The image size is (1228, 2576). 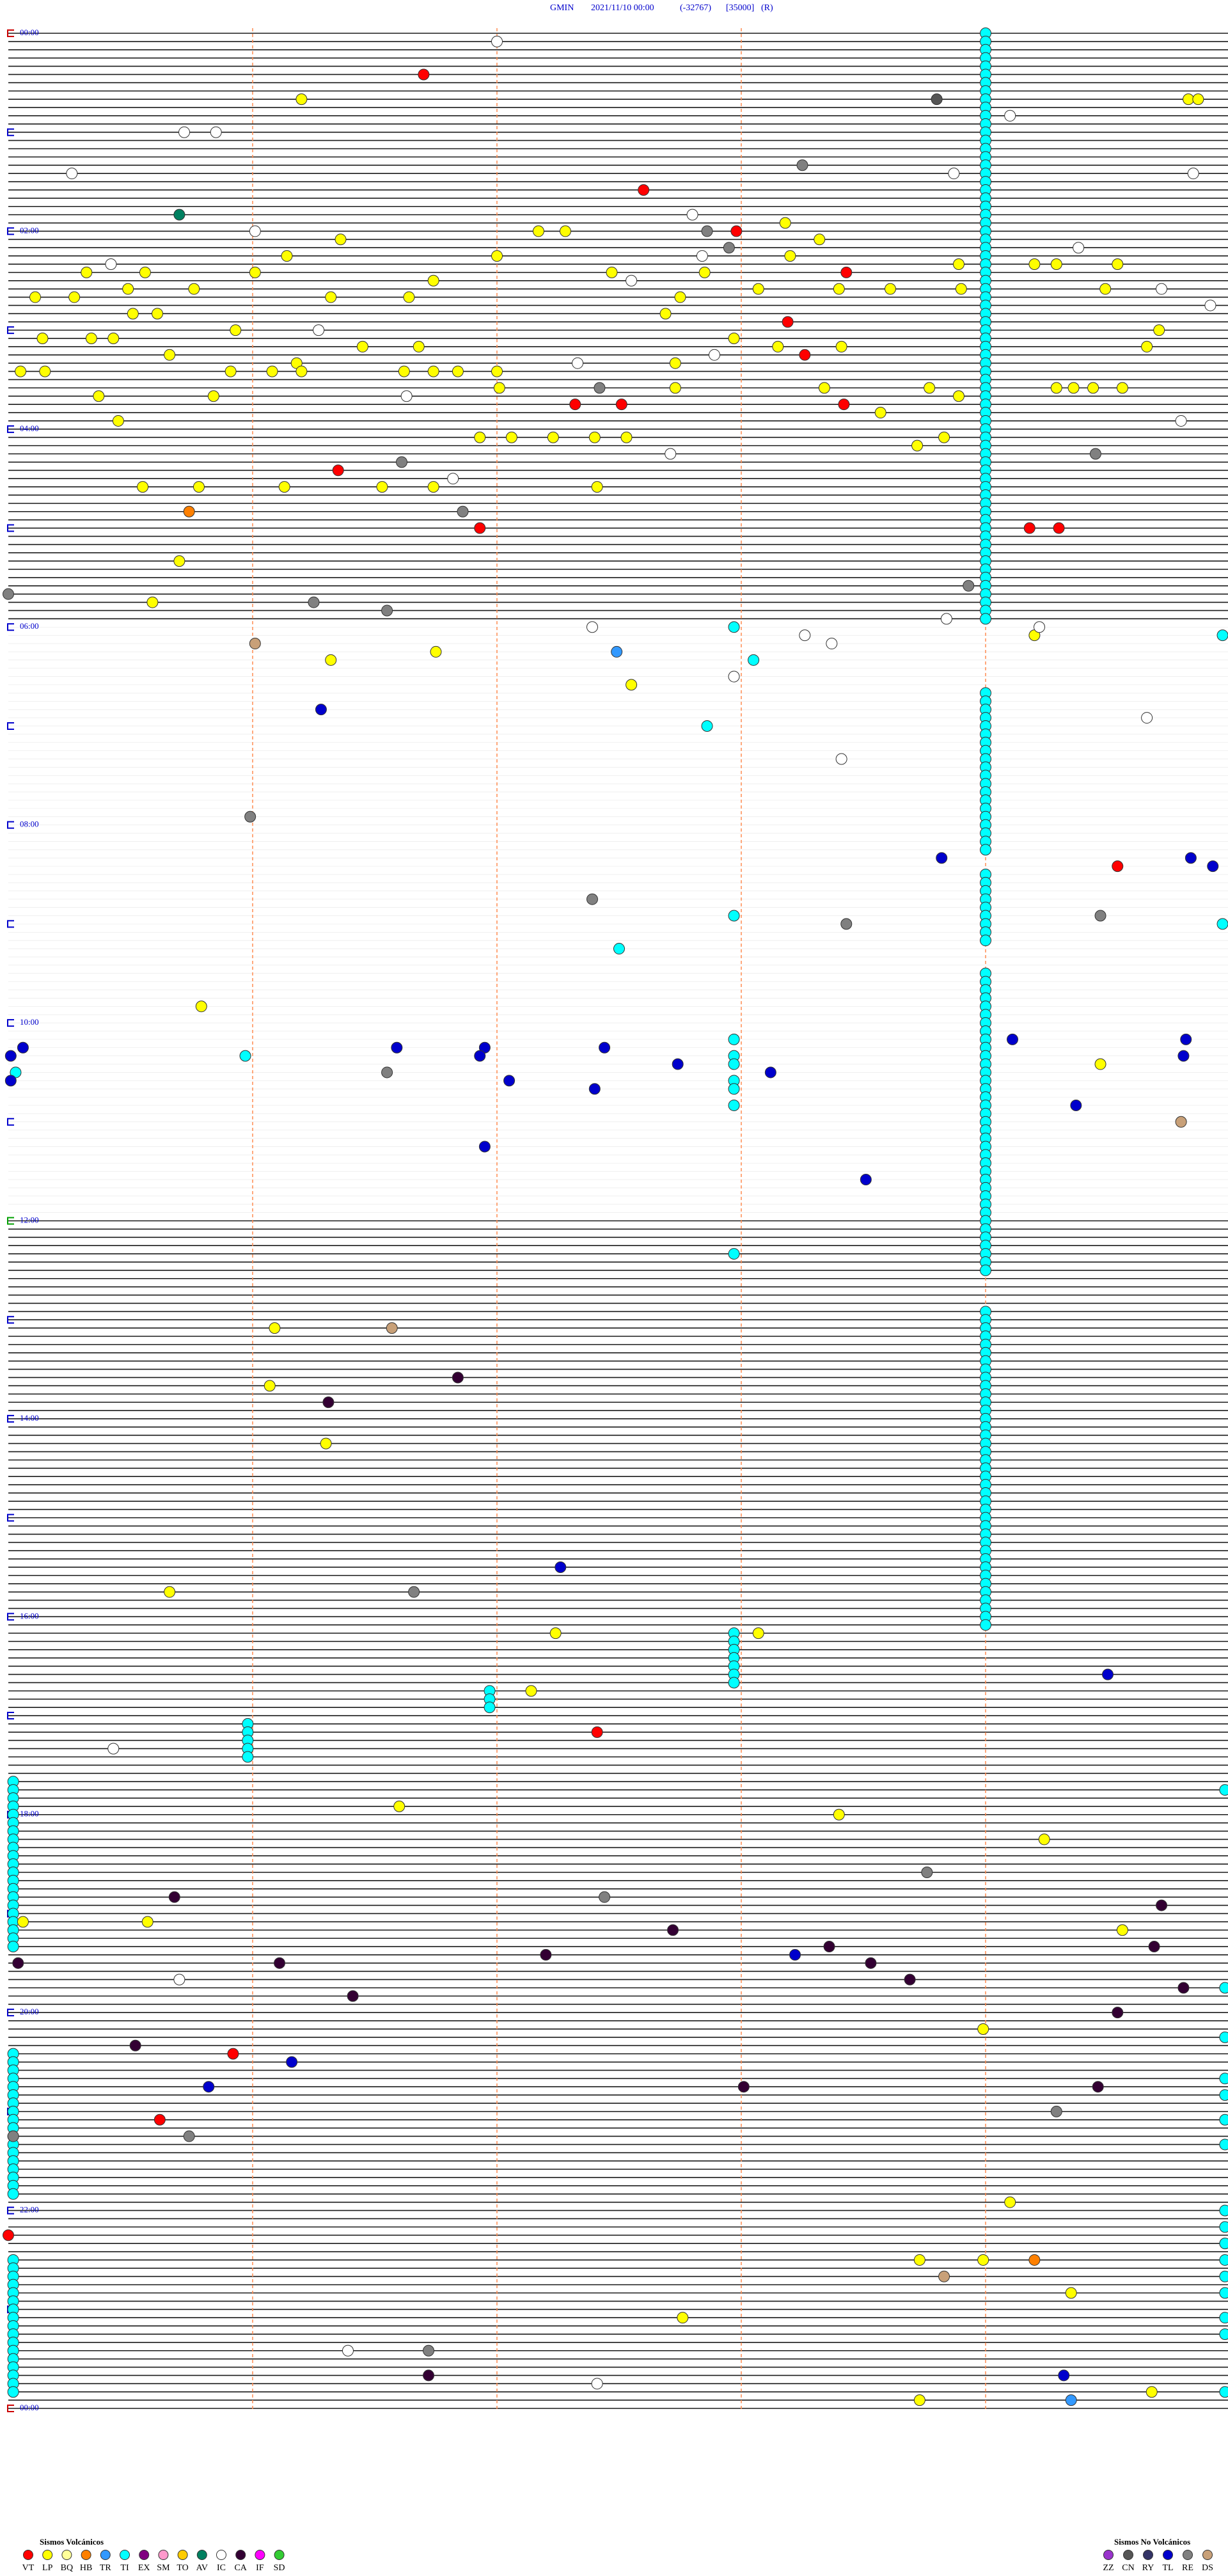 I want to click on legend-label: EX, so click(x=144, y=2568).